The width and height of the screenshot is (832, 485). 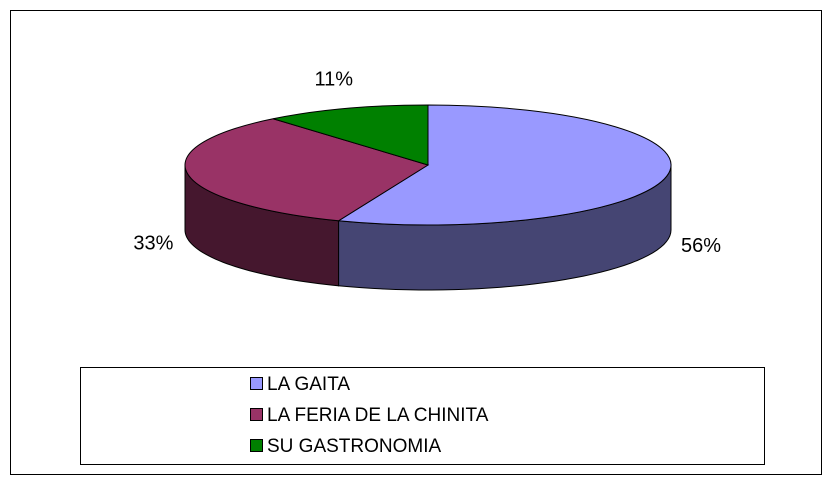 I want to click on legend-label: LA FERIA DE LA CHINITA, so click(x=378, y=415).